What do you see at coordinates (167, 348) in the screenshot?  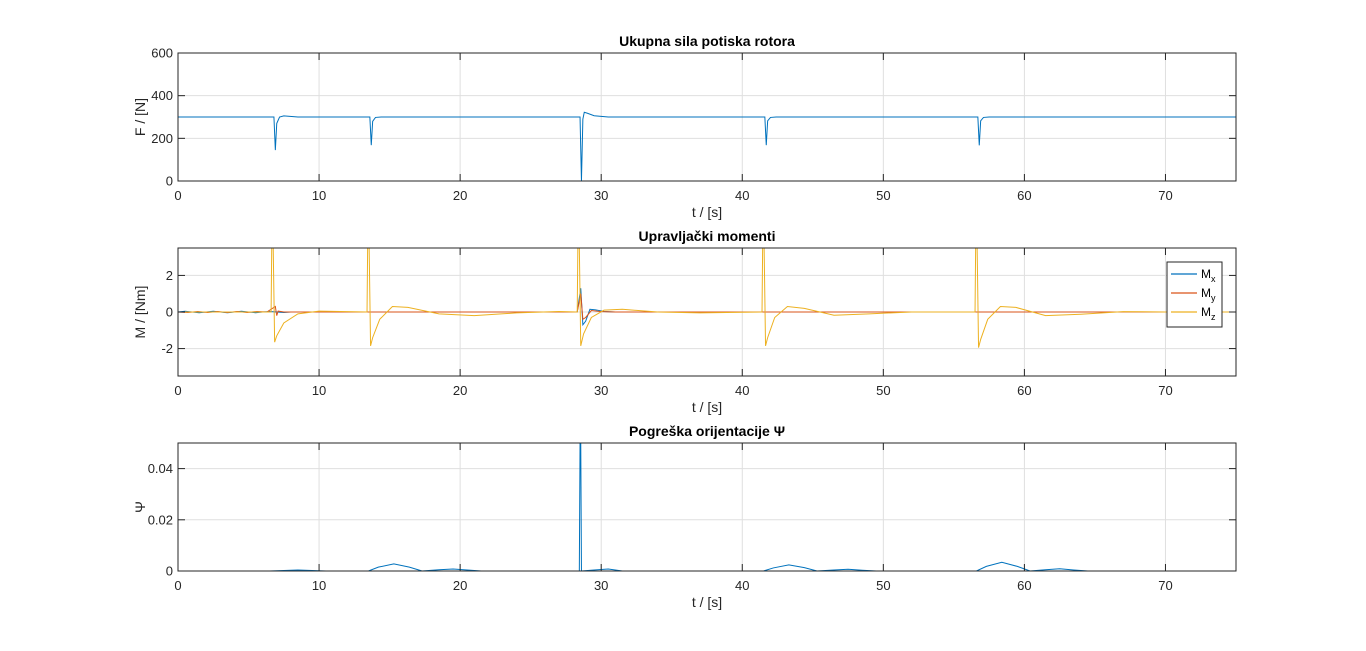 I see `y-tick-label: -2` at bounding box center [167, 348].